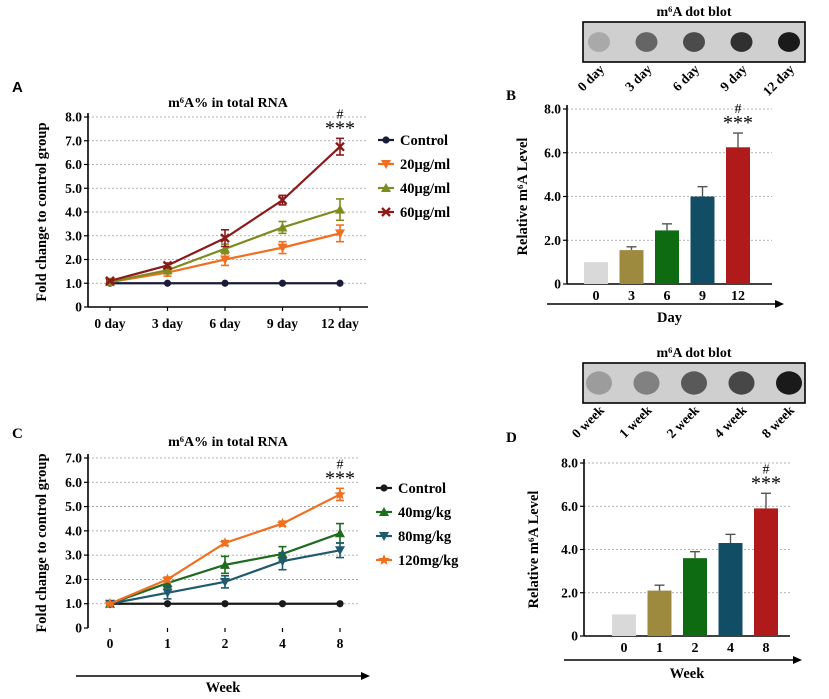 The image size is (829, 699). I want to click on blot-label: 12 day, so click(779, 80).